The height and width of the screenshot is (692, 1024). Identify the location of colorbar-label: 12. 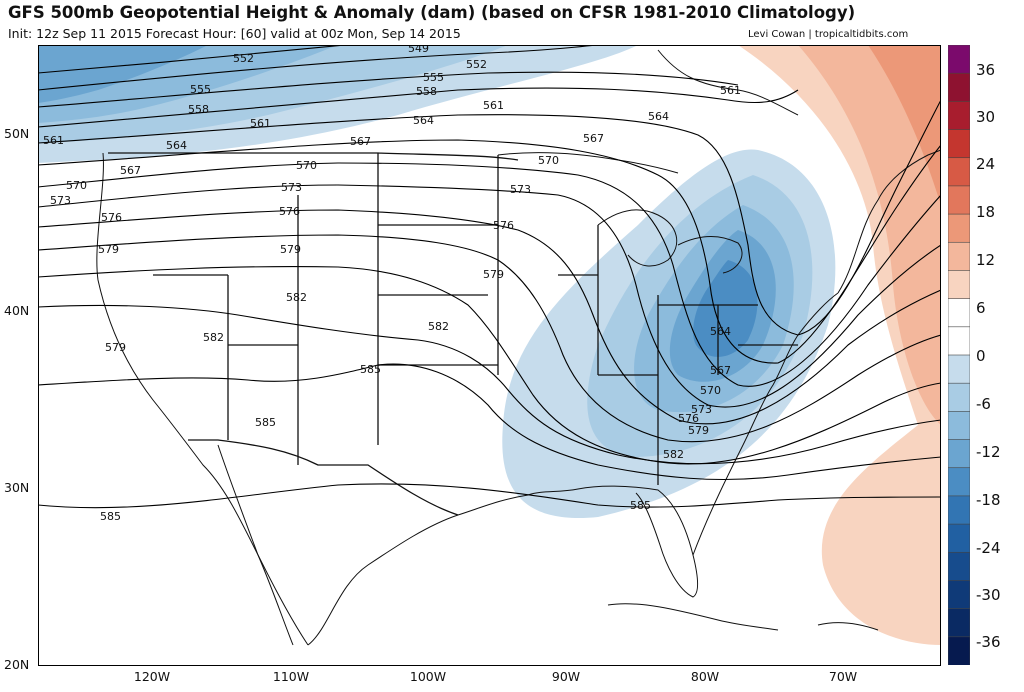
(986, 260).